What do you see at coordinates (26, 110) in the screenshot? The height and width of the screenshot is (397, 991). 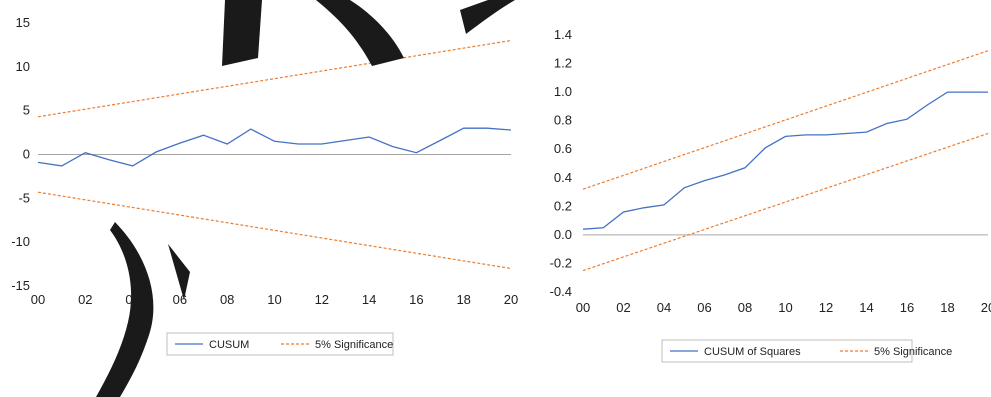 I see `y-tick-label: 5` at bounding box center [26, 110].